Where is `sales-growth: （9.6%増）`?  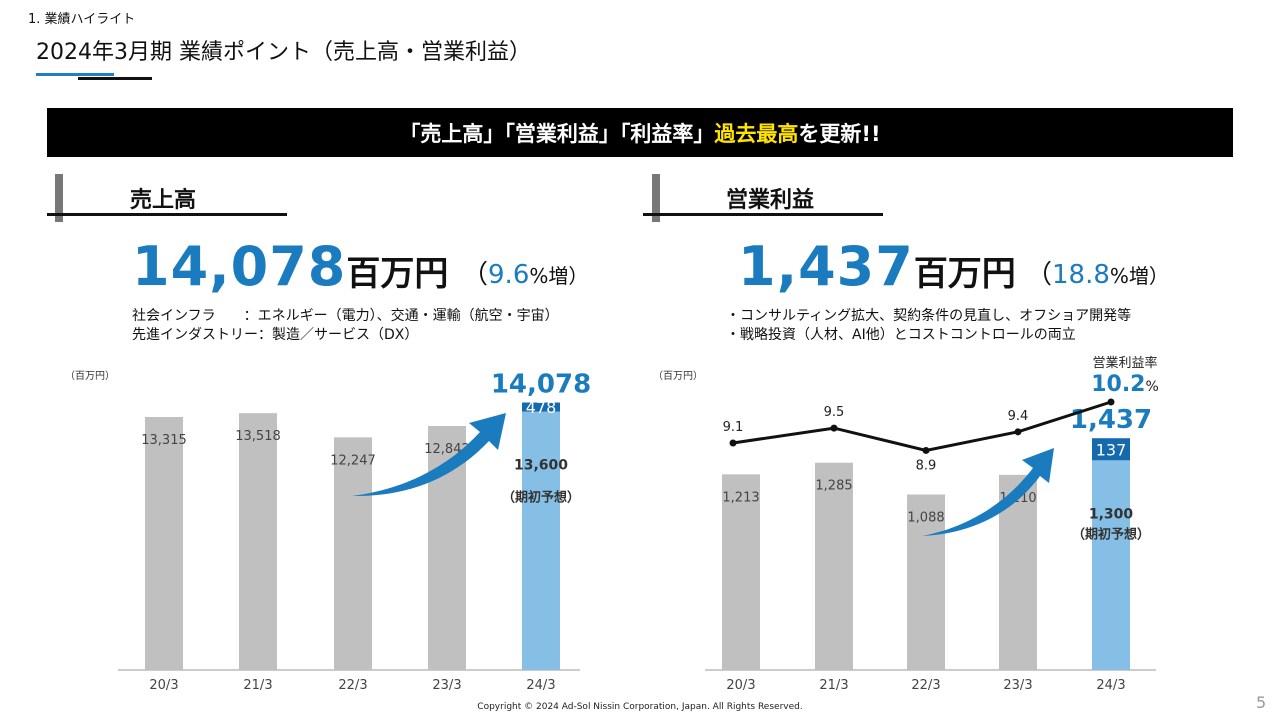 sales-growth: （9.6%増） is located at coordinates (525, 275).